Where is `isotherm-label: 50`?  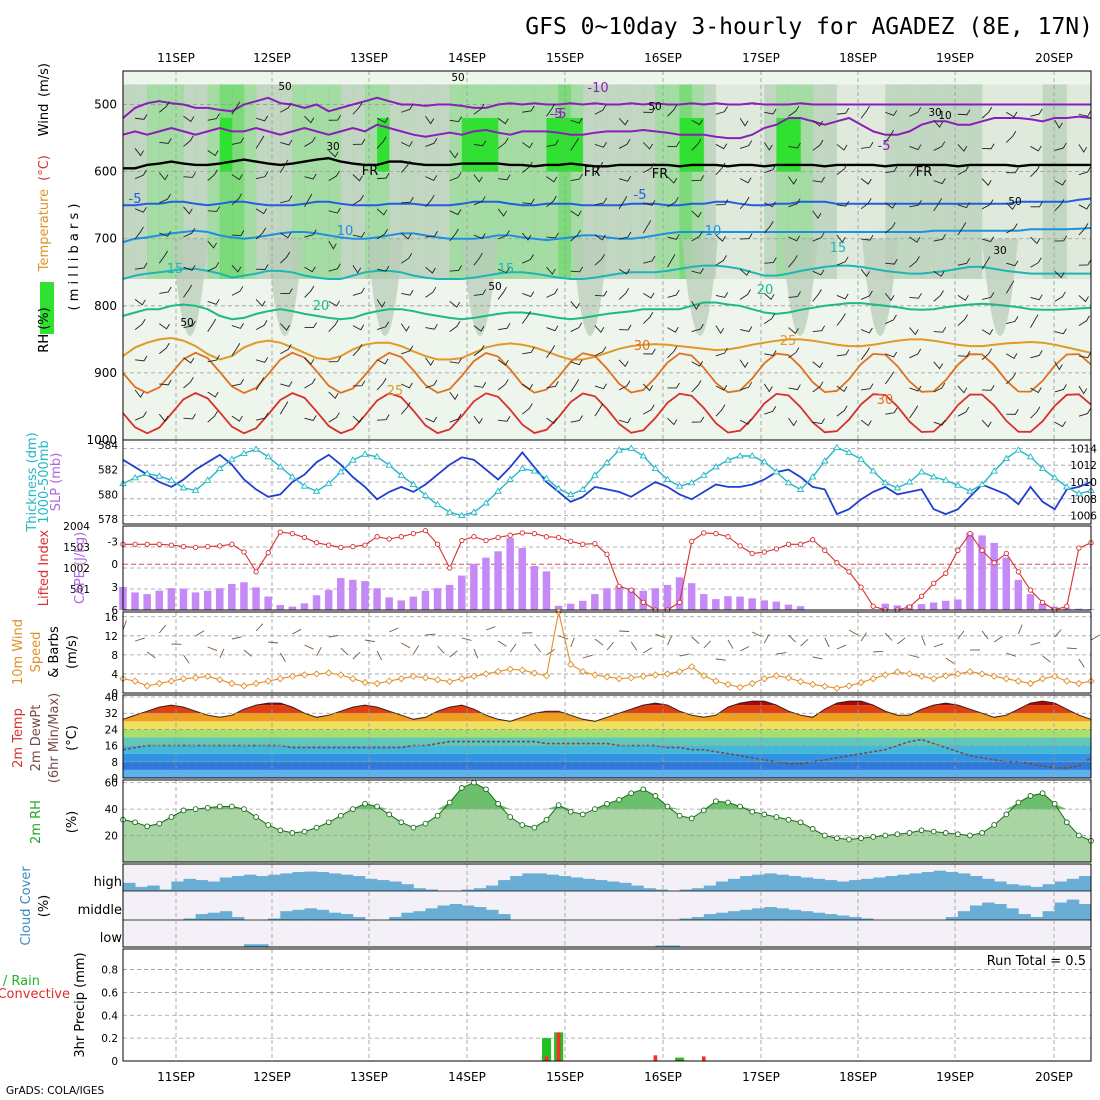 isotherm-label: 50 is located at coordinates (494, 287).